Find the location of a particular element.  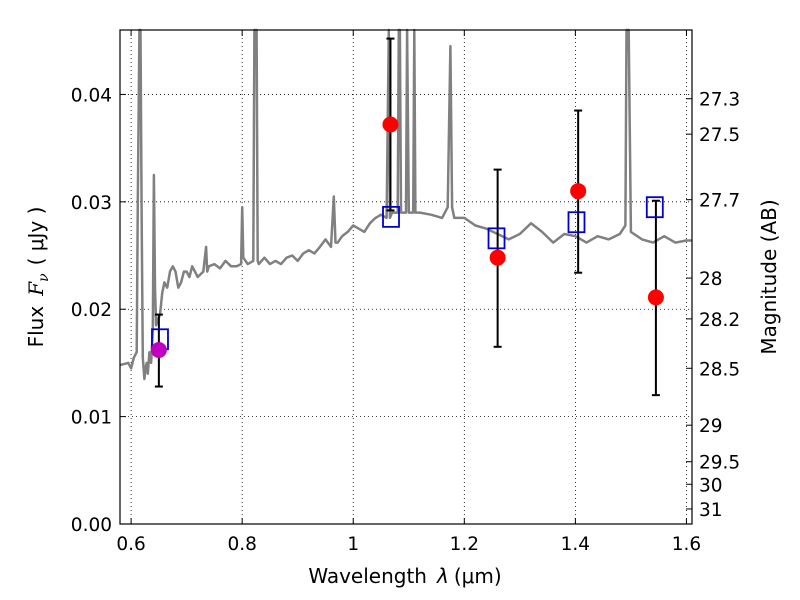

right-tick-label: 30 is located at coordinates (711, 485).